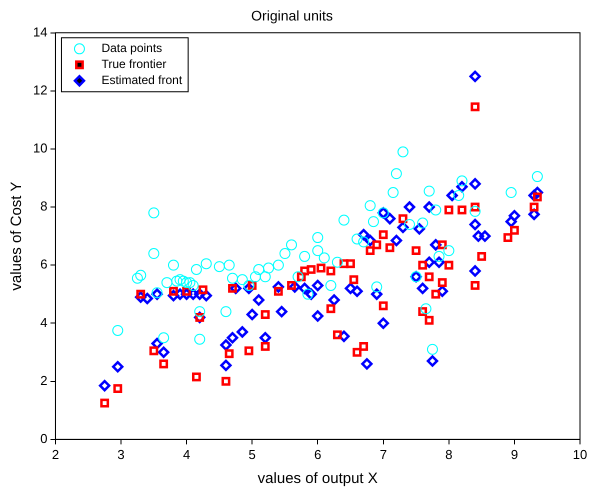 Image resolution: width=592 pixels, height=496 pixels. Describe the element at coordinates (40, 90) in the screenshot. I see `y-tick-label: 12` at that location.